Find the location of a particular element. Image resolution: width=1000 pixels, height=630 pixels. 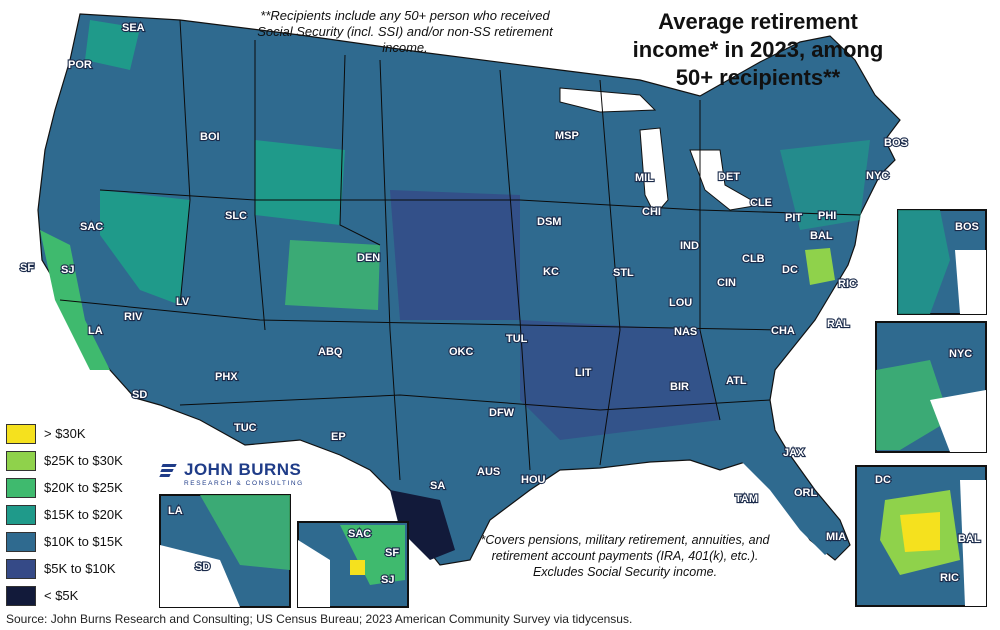

legend-item: > $30K is located at coordinates (86, 433).